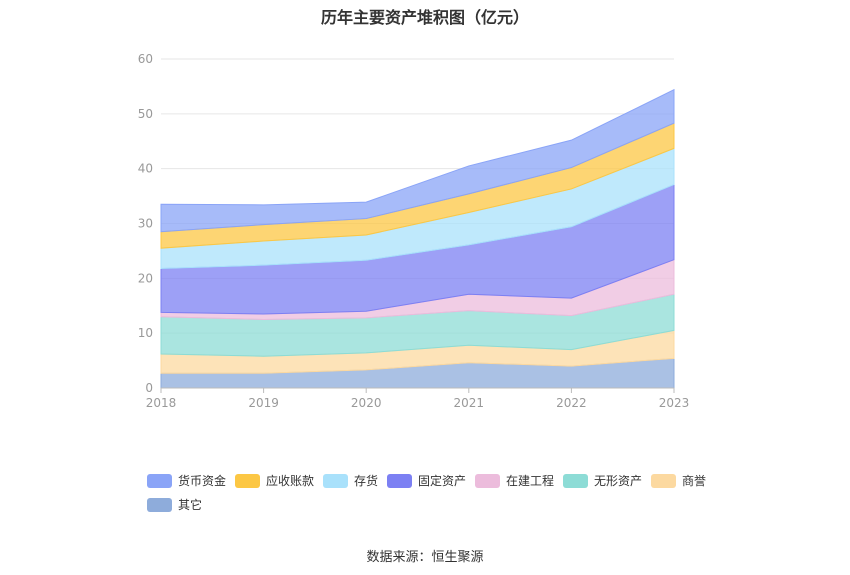 Image resolution: width=850 pixels, height=575 pixels. Describe the element at coordinates (530, 481) in the screenshot. I see `legend-label: 在建工程` at that location.